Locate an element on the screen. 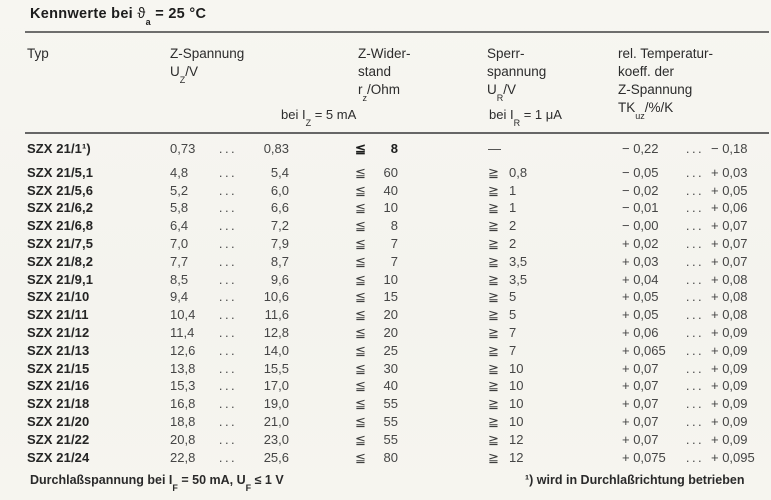  rz-value: 55 is located at coordinates (390, 439).